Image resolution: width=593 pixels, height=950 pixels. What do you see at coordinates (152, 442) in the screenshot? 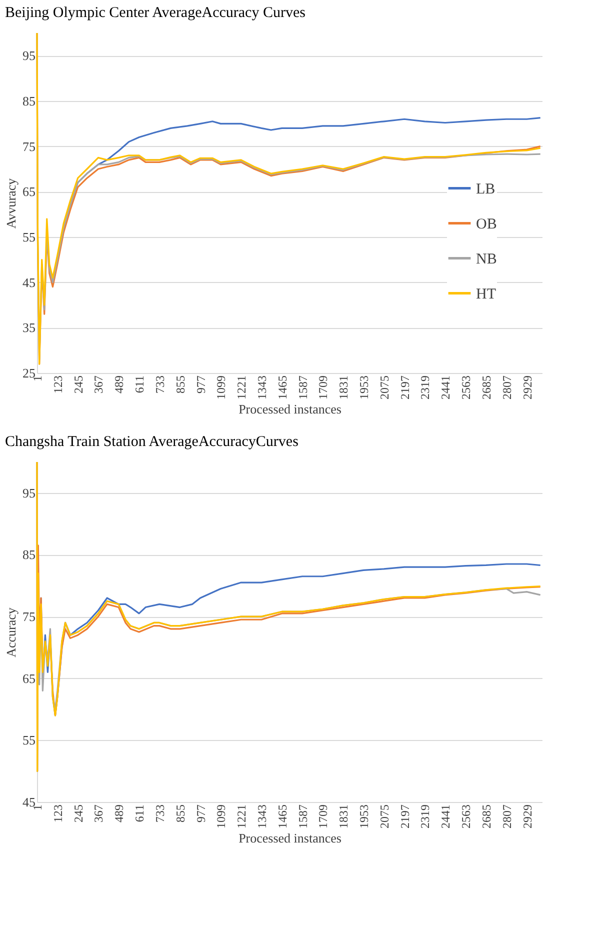
I see `chart-title: Changsha Train Station AverageAccuracyCurves` at bounding box center [152, 442].